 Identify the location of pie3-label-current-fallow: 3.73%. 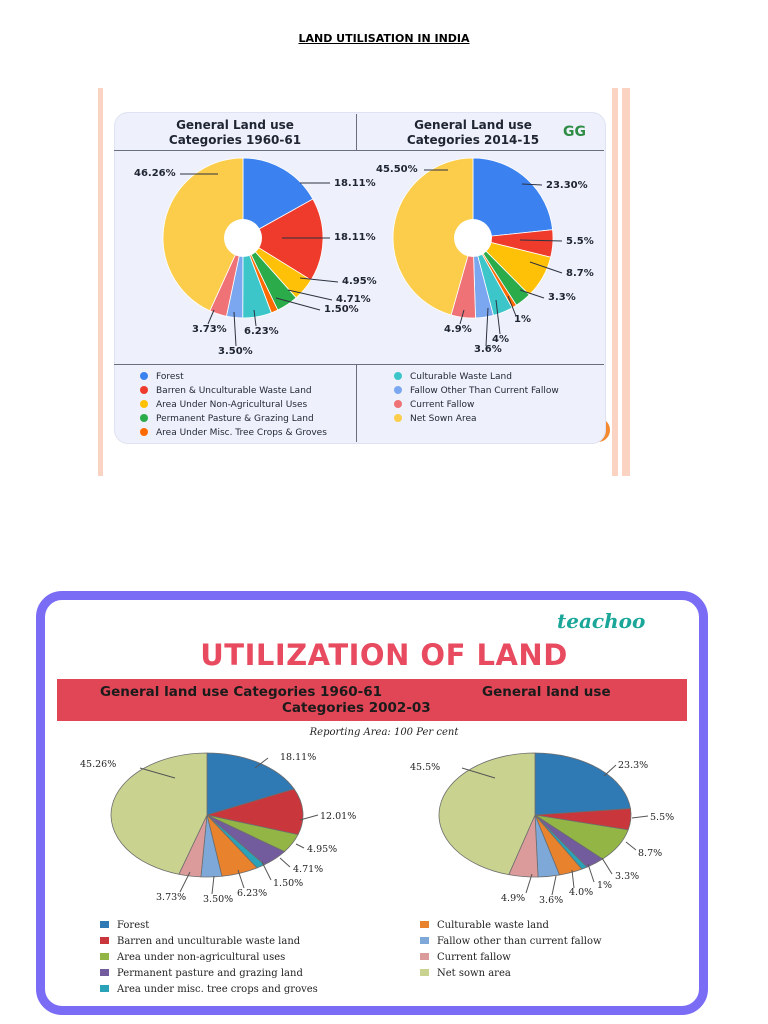
(171, 897).